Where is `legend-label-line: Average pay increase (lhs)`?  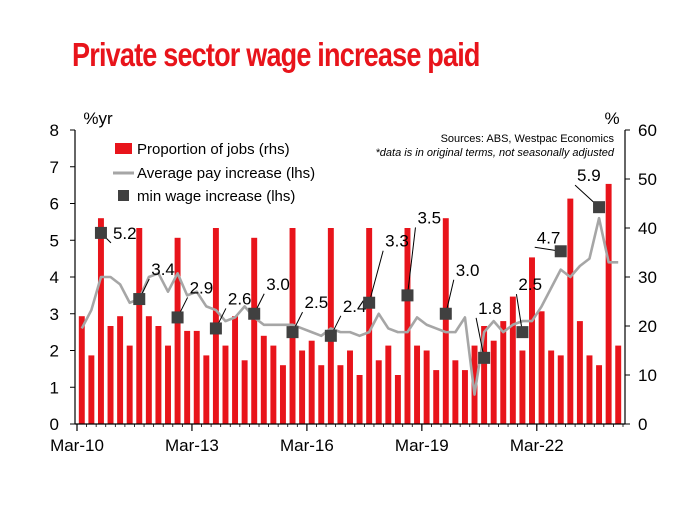 legend-label-line: Average pay increase (lhs) is located at coordinates (226, 173).